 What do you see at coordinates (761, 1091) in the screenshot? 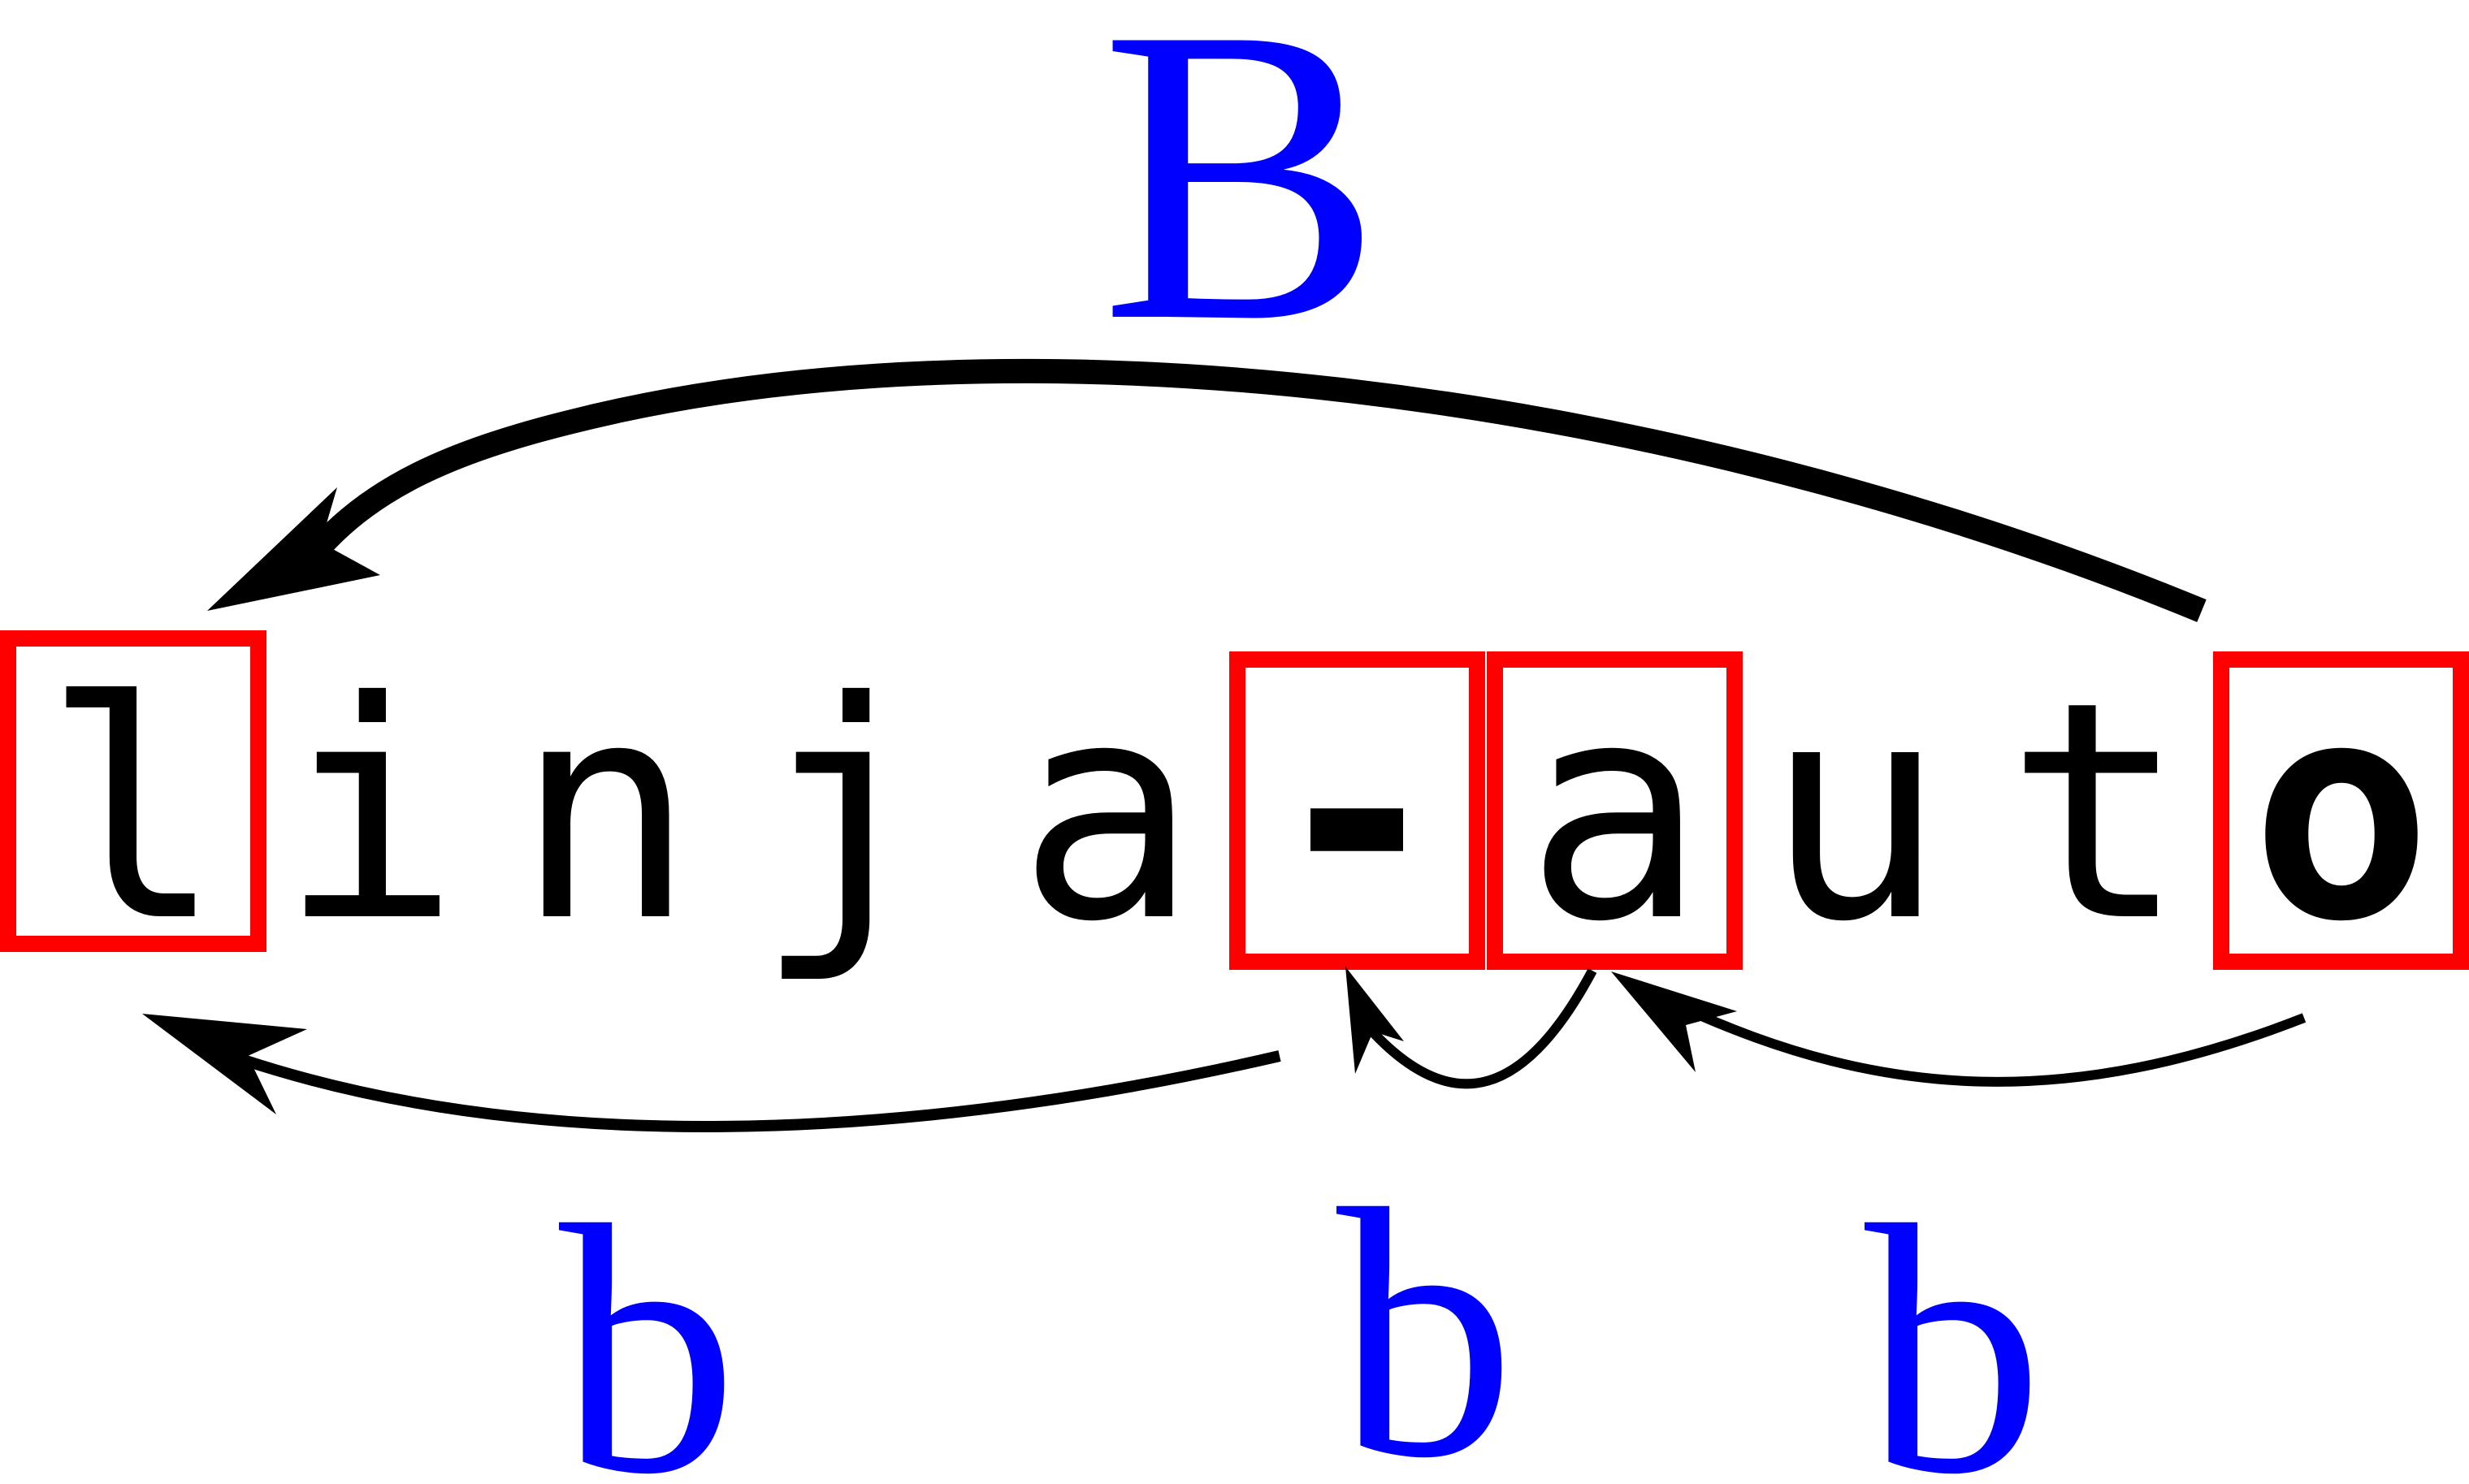
I see `arrow-small-jump-1-curve` at bounding box center [761, 1091].